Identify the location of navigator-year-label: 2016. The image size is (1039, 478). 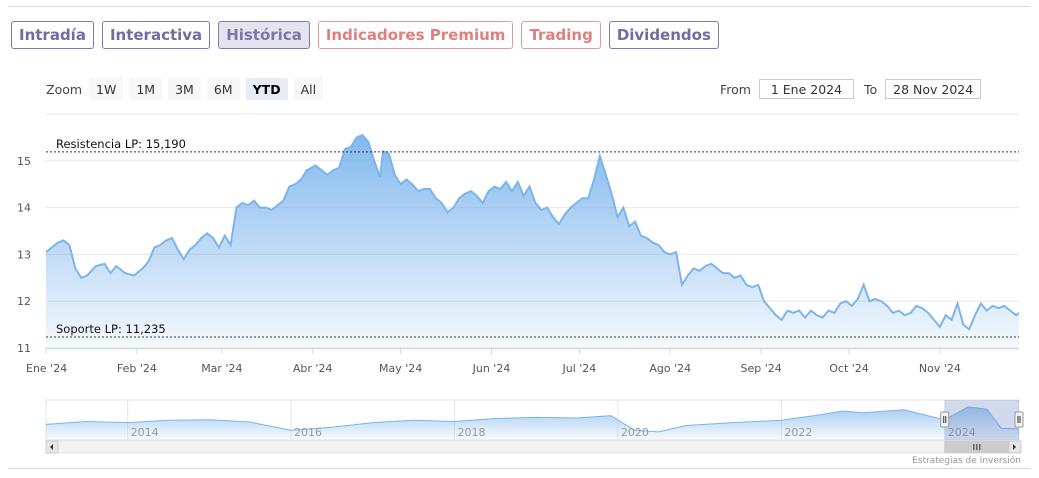
(308, 432).